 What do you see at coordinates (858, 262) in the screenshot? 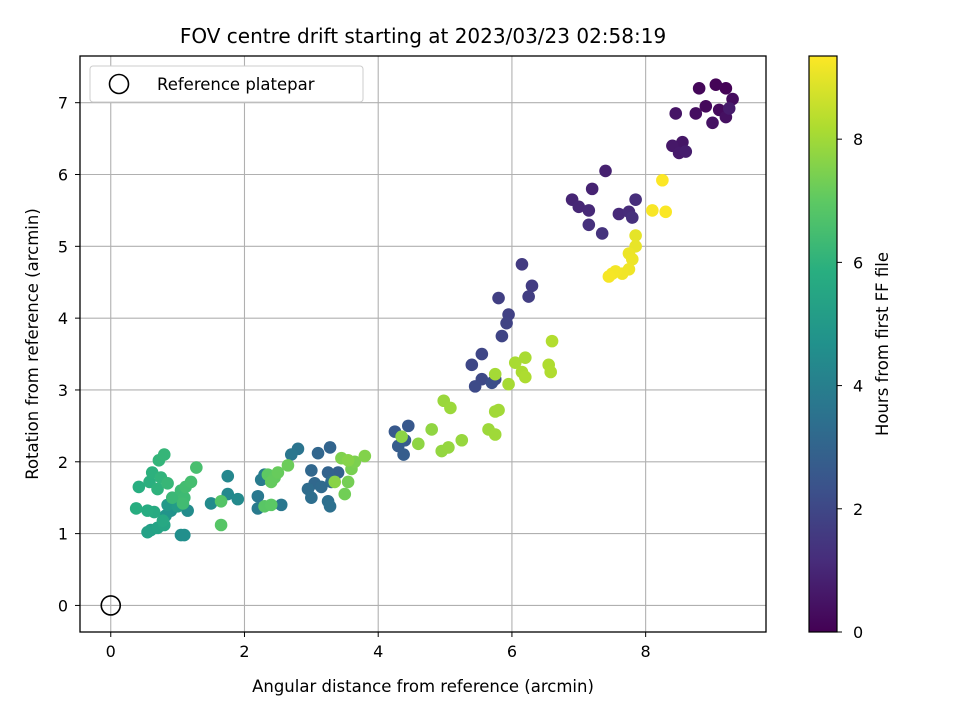
I see `colorbar-tick-label: 6` at bounding box center [858, 262].